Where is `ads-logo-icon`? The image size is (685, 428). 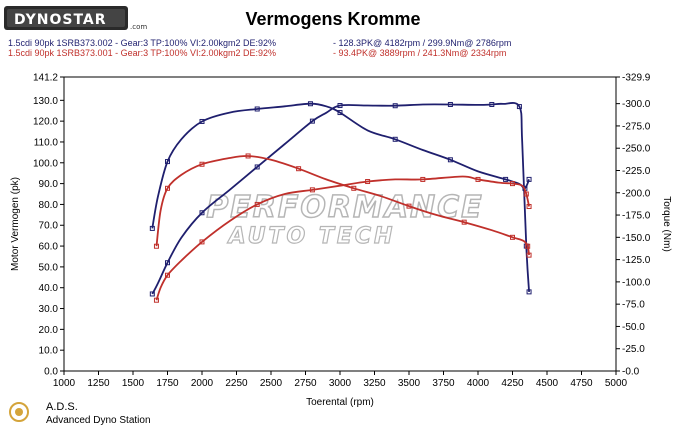
ads-logo-icon is located at coordinates (19, 412).